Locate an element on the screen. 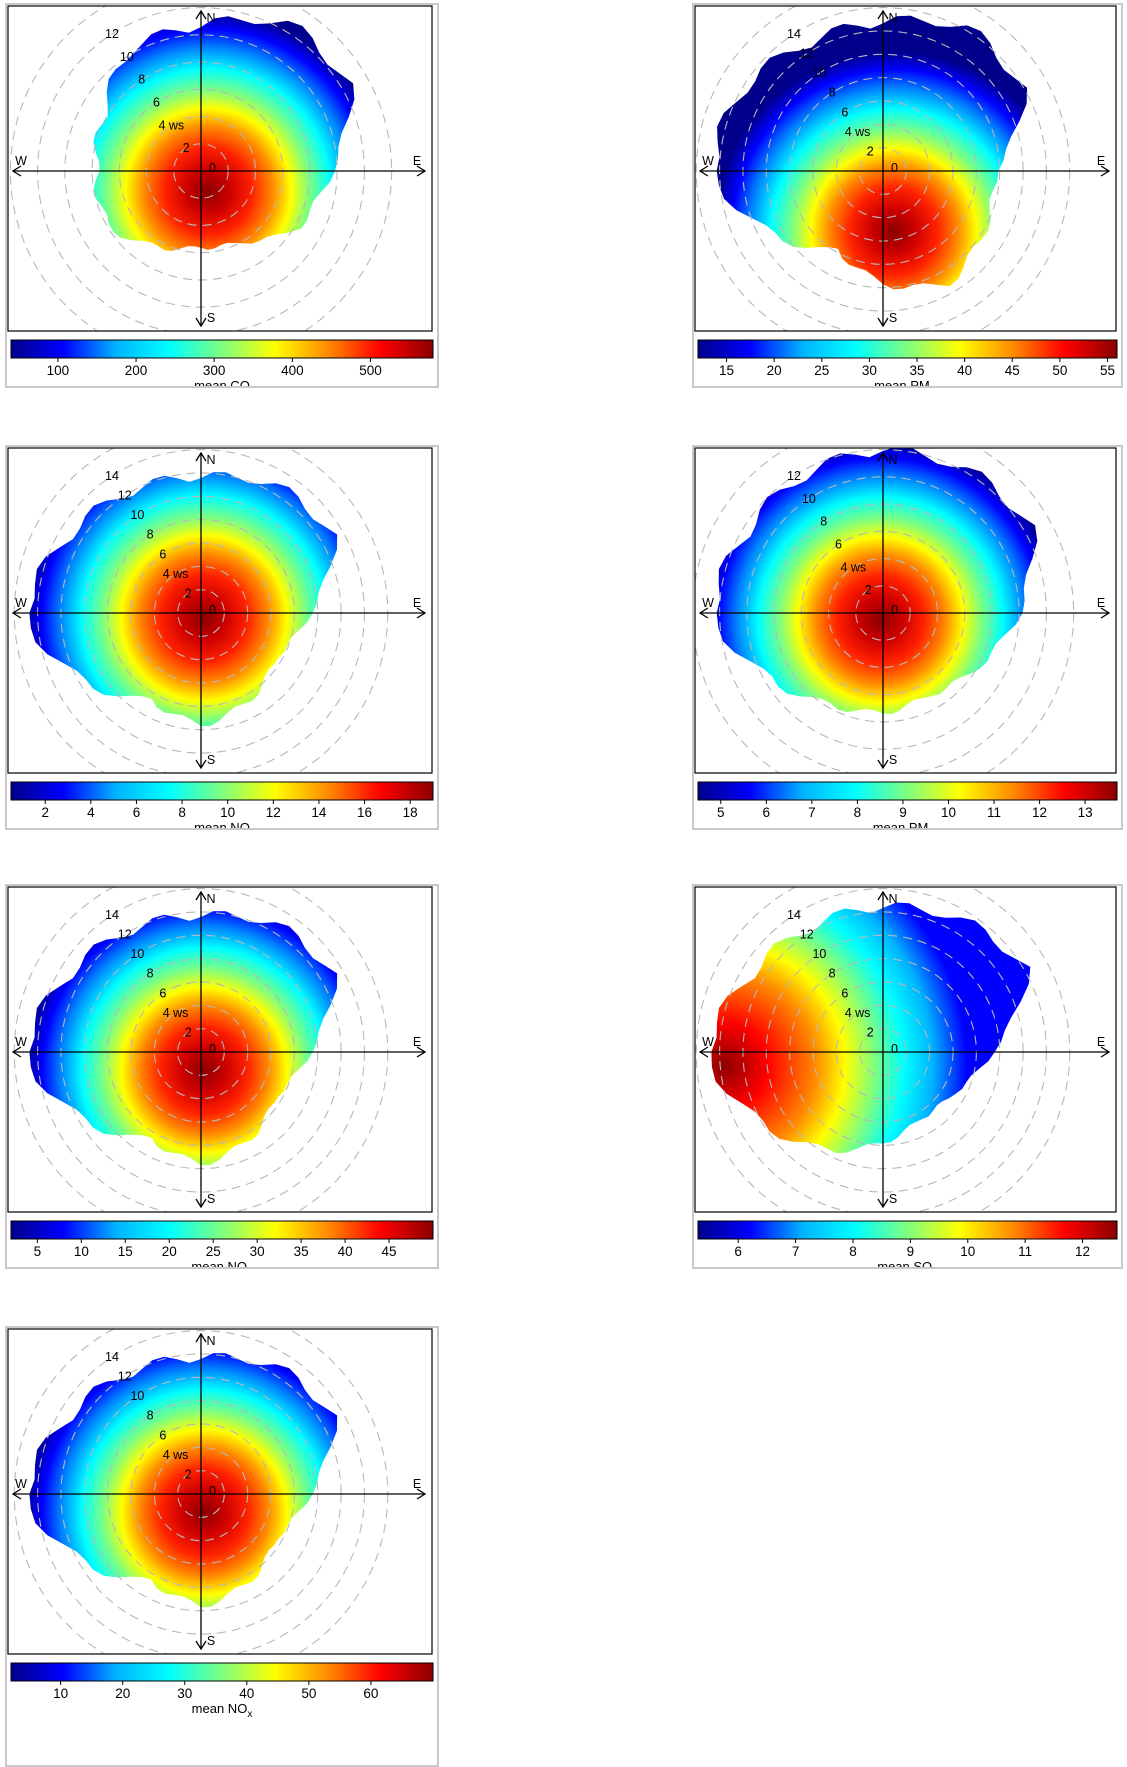 The width and height of the screenshot is (1127, 1767). colorbar-tick-label: 55 is located at coordinates (1107, 370).